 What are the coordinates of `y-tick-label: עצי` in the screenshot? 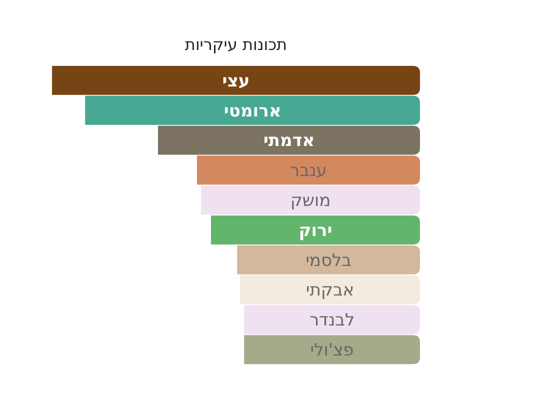 It's located at (236, 81).